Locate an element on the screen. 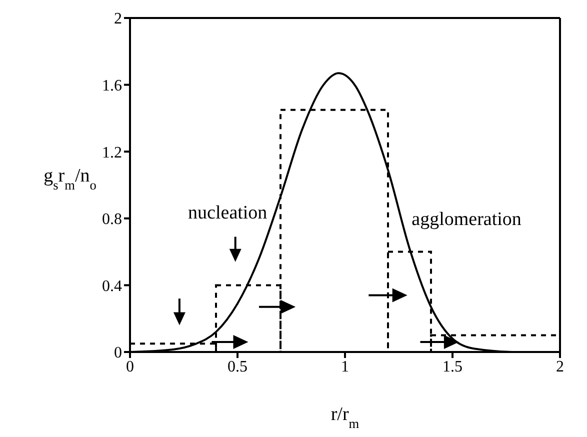  x-tick-label: 1.5 is located at coordinates (452, 367).